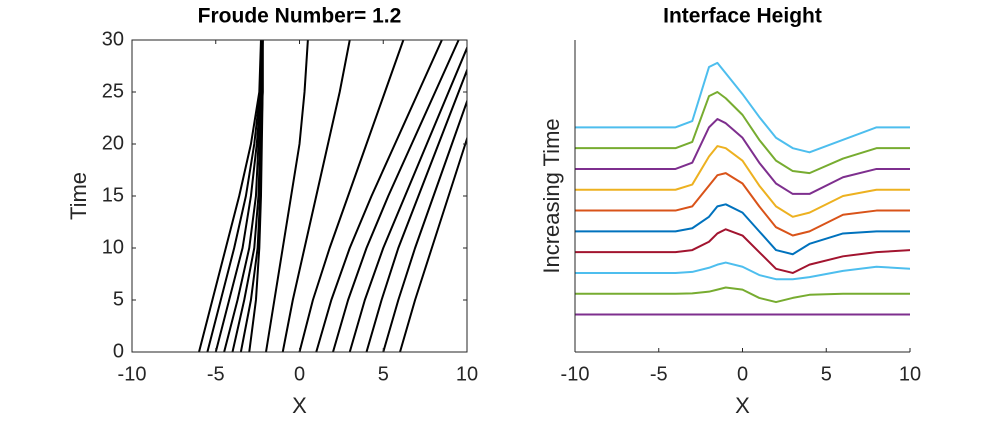  I want to click on y-tick-label: 0, so click(118, 351).